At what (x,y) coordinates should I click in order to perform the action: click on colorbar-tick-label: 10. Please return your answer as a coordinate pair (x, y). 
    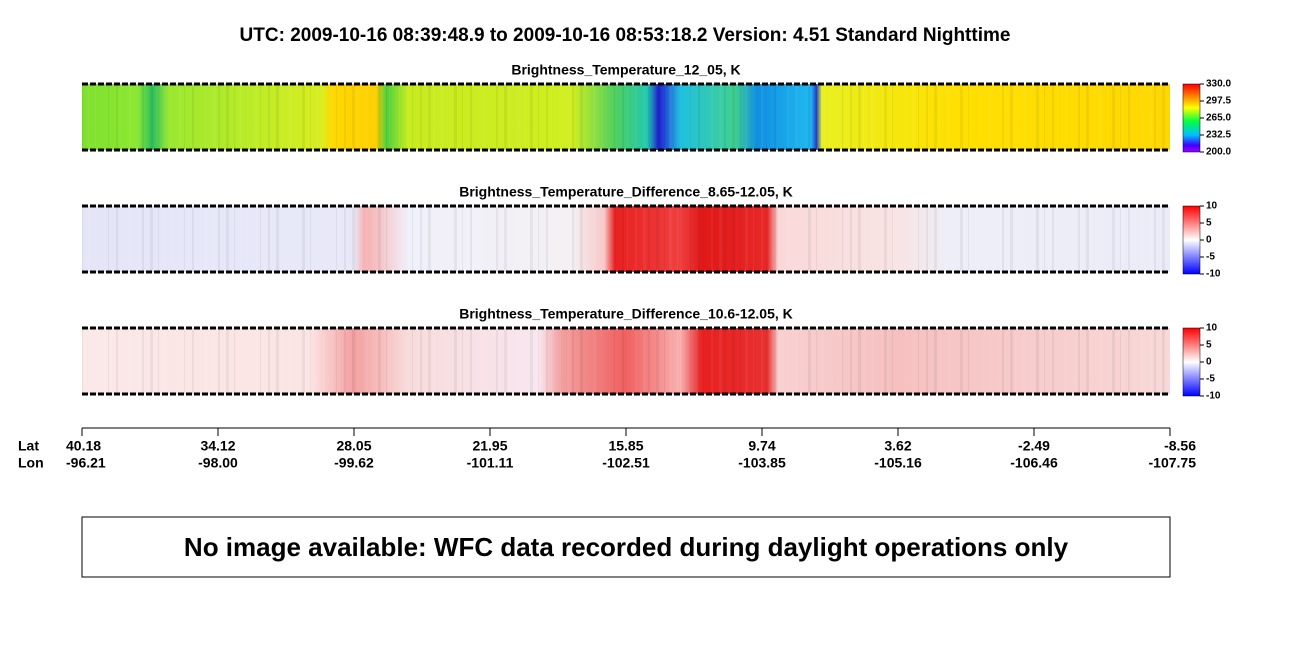
    Looking at the image, I should click on (1212, 328).